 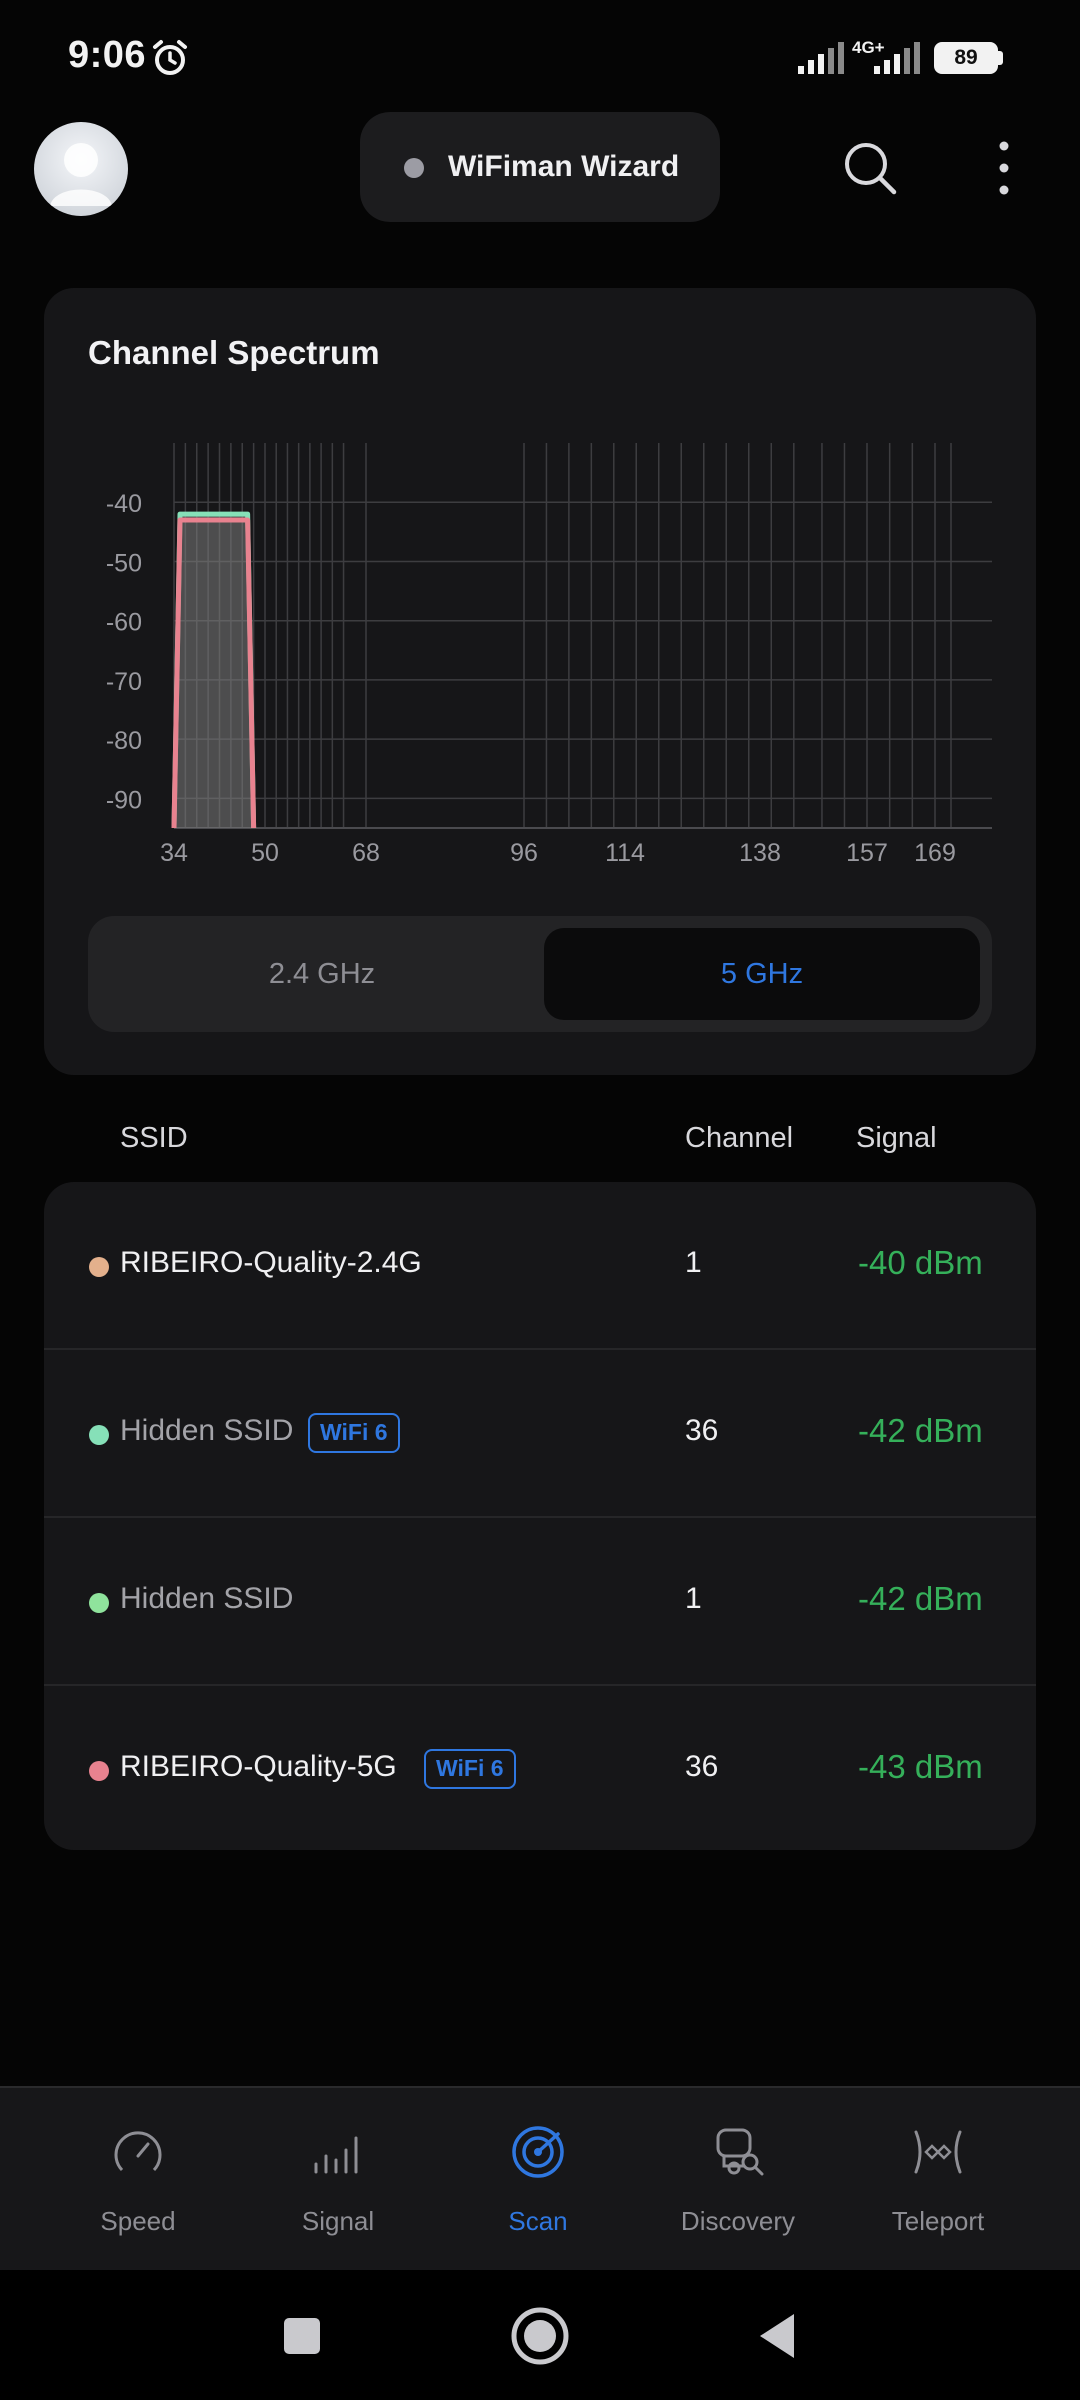 What do you see at coordinates (935, 853) in the screenshot?
I see `x-tick-label: 169` at bounding box center [935, 853].